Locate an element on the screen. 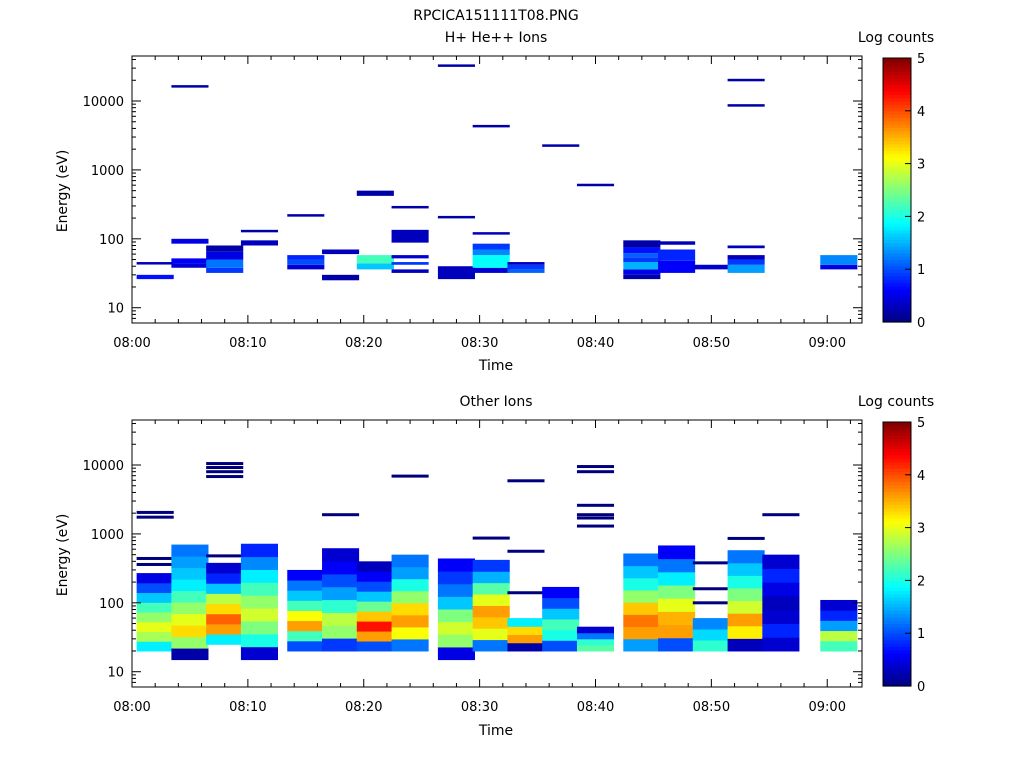  y-tick-label: 10000 is located at coordinates (103, 466).